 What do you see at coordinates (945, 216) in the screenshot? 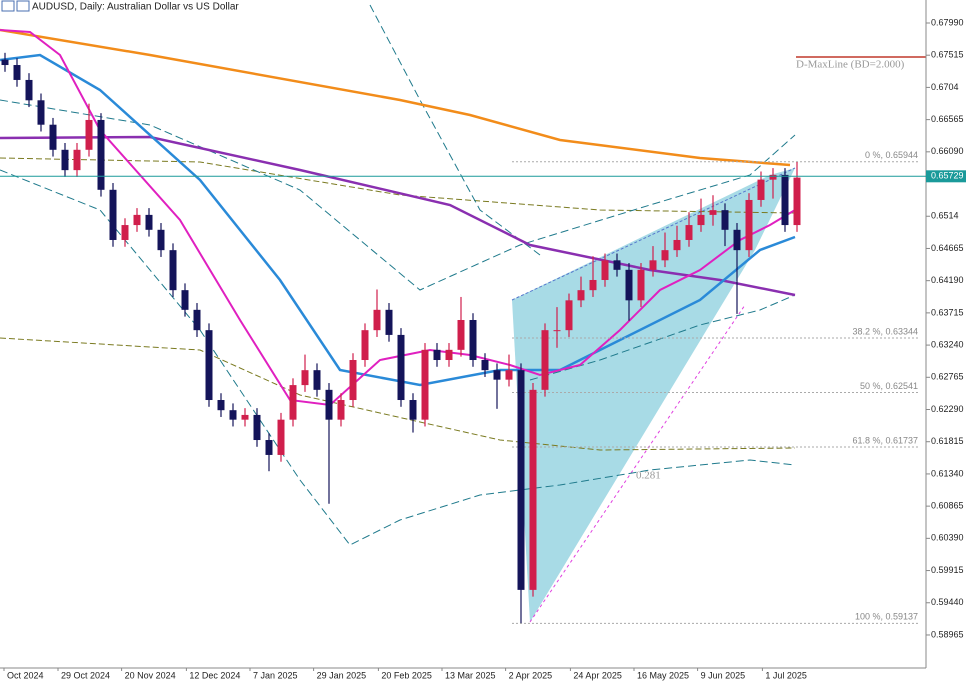
I see `y-tick-label: 0.6514` at bounding box center [945, 216].